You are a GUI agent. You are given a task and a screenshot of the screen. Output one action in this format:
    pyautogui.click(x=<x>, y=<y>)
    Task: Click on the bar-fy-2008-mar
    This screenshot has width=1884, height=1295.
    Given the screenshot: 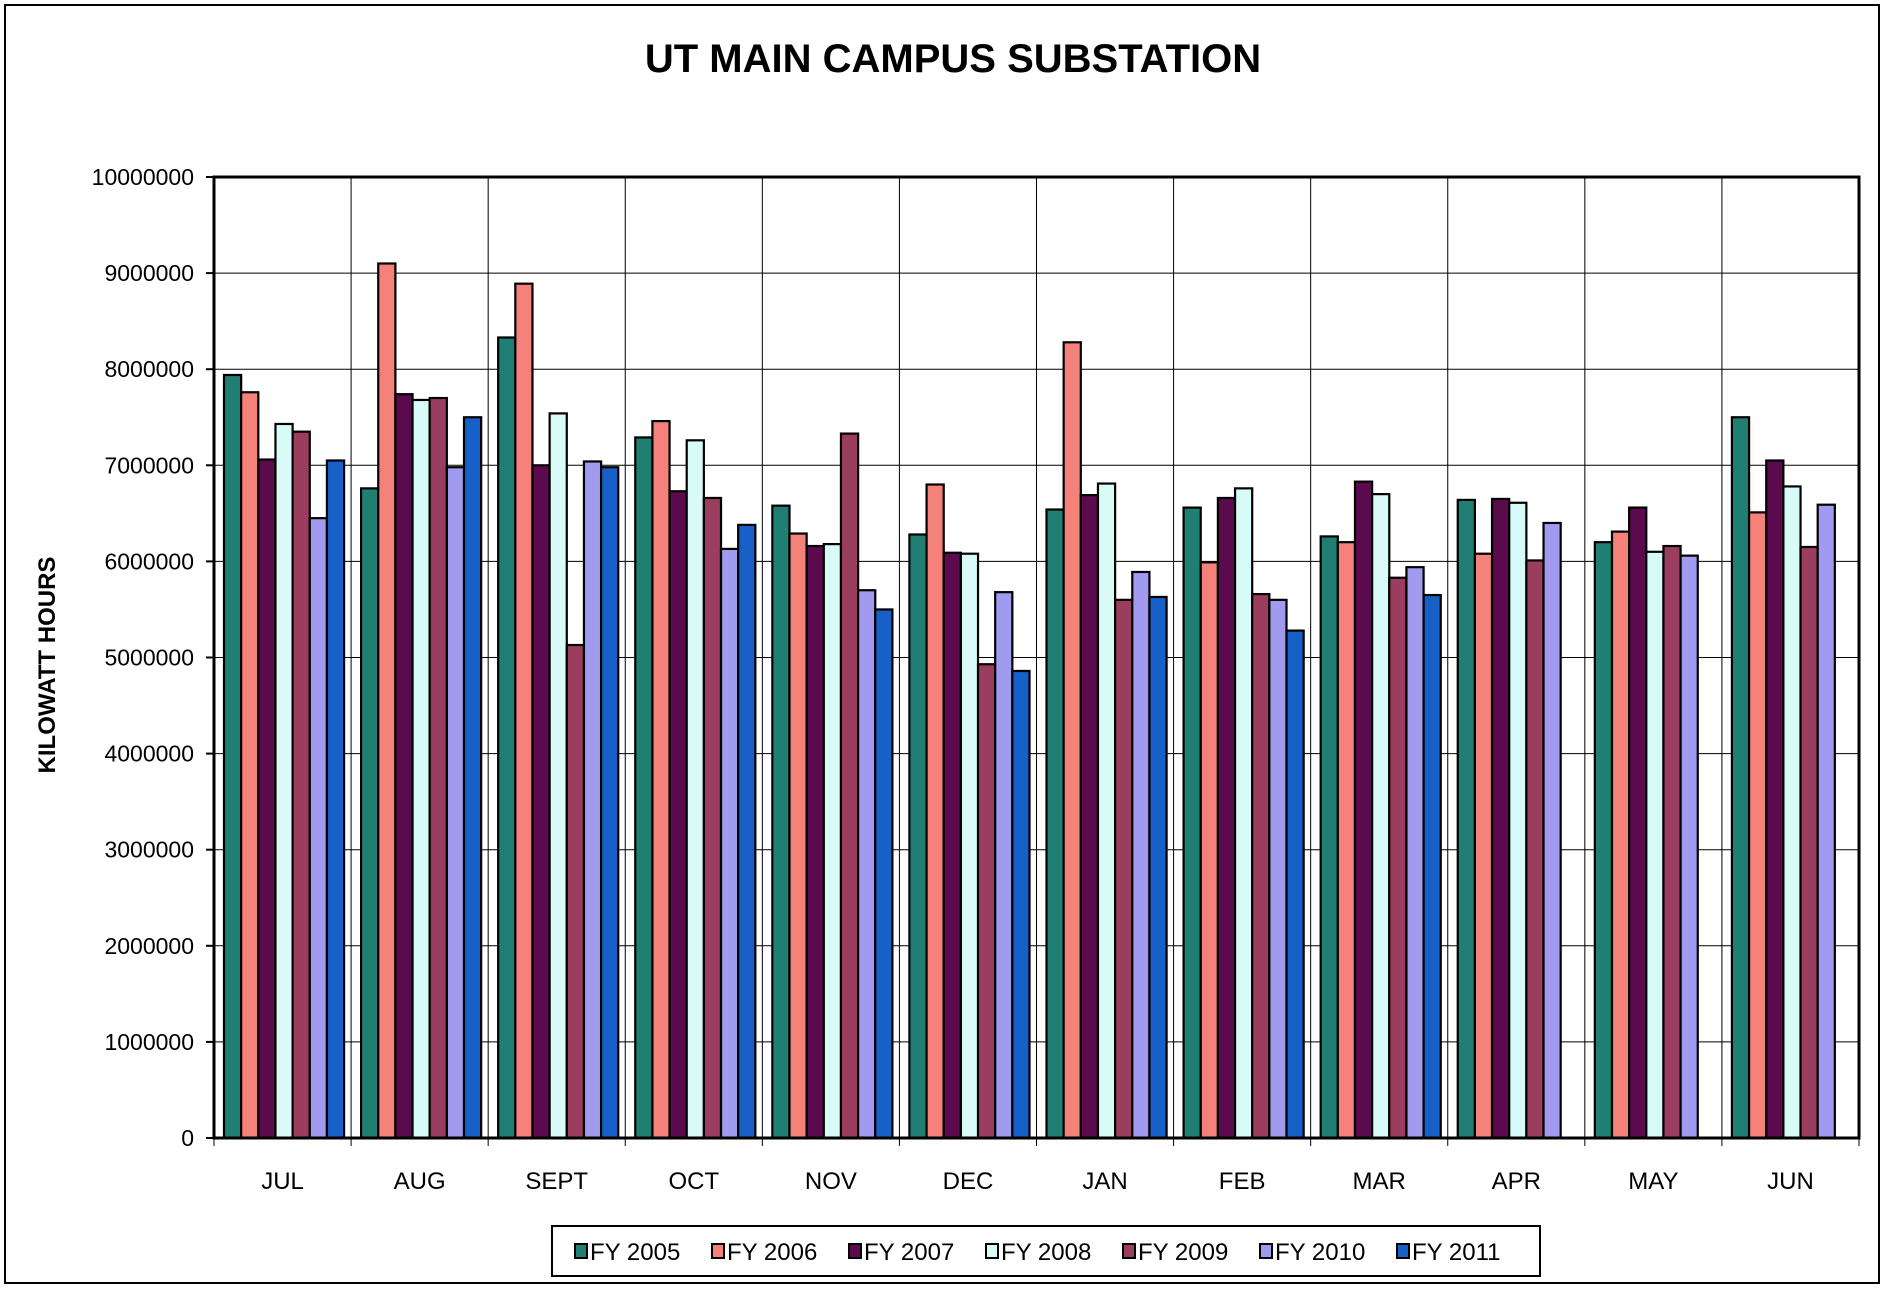 What is the action you would take?
    pyautogui.click(x=1381, y=816)
    